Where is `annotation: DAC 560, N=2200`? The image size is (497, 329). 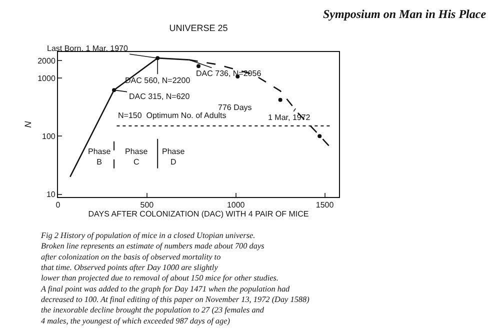
annotation: DAC 560, N=2200 is located at coordinates (158, 80).